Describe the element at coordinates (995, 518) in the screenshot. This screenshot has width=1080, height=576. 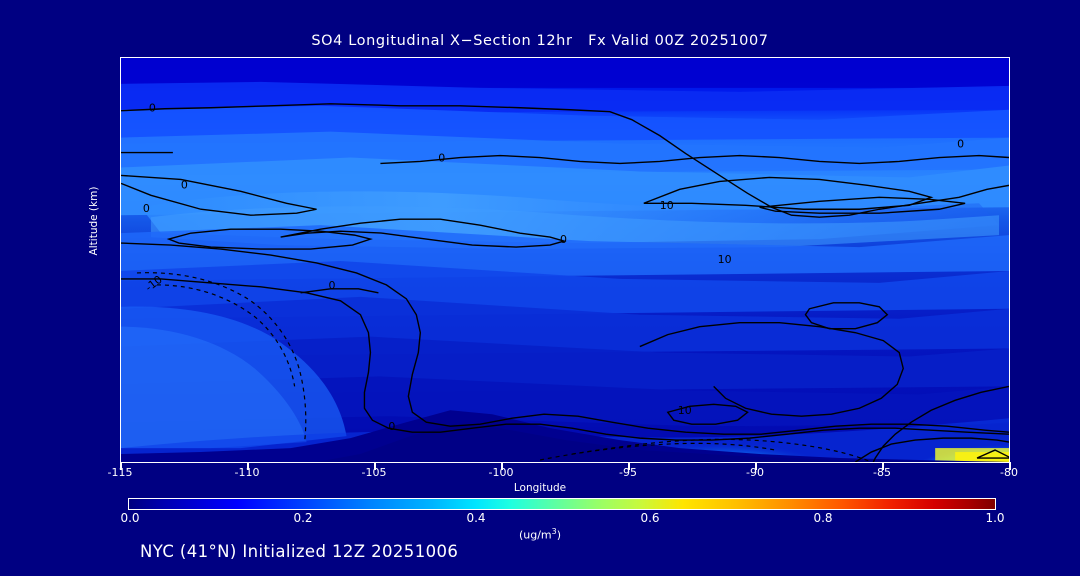
I see `colorbar-tick-5: 1.0` at that location.